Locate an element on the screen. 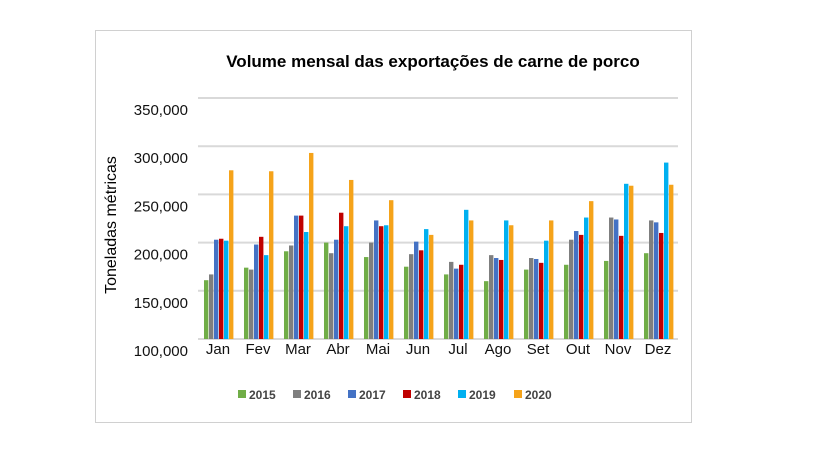 The height and width of the screenshot is (462, 820). x-tick-label: Dez is located at coordinates (658, 349).